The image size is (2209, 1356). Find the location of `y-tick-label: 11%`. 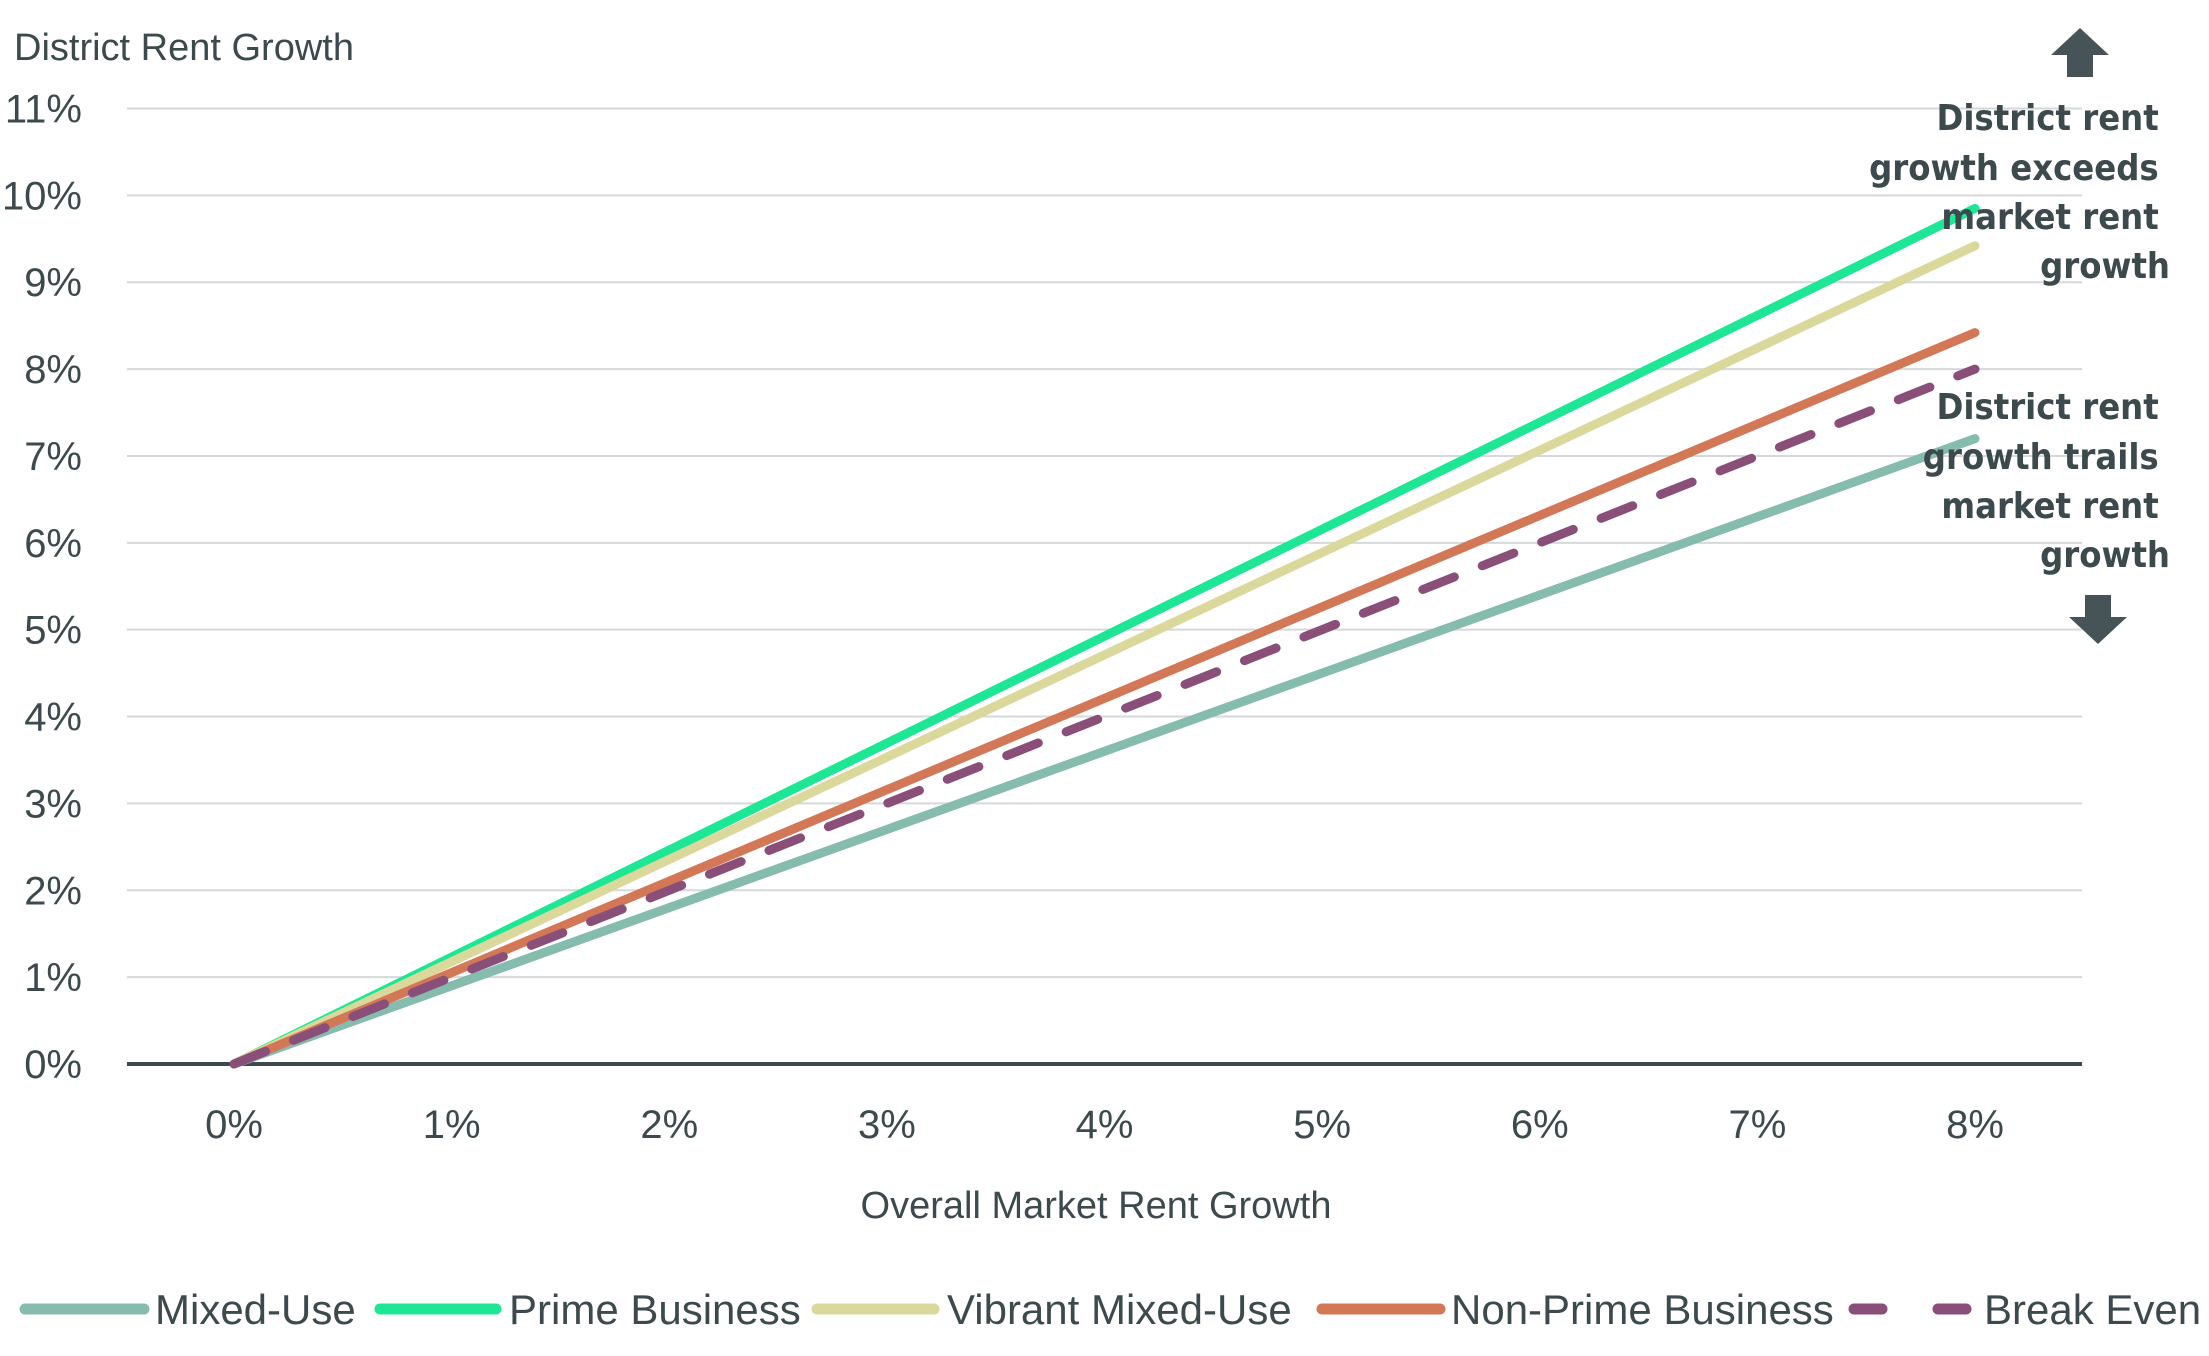

y-tick-label: 11% is located at coordinates (43, 110).